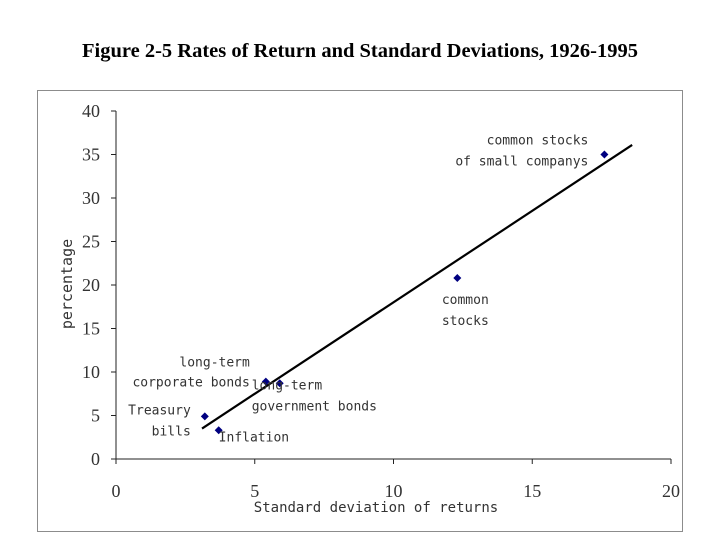  What do you see at coordinates (465, 300) in the screenshot?
I see `point-label: common` at bounding box center [465, 300].